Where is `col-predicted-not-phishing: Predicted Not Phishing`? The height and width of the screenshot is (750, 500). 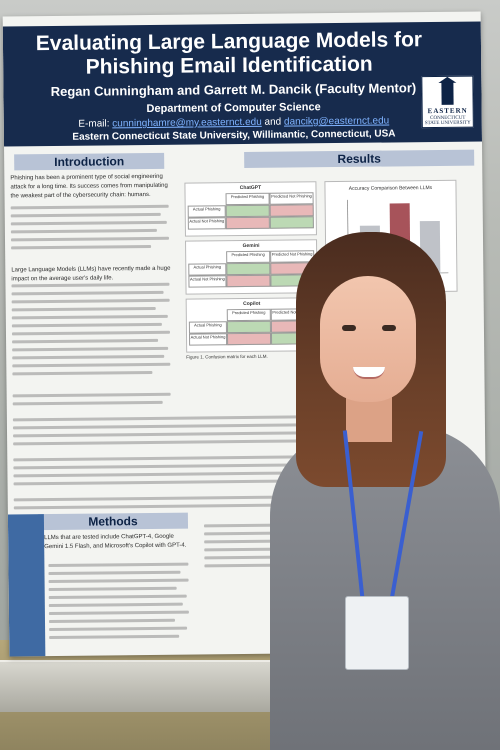 col-predicted-not-phishing: Predicted Not Phishing is located at coordinates (291, 198).